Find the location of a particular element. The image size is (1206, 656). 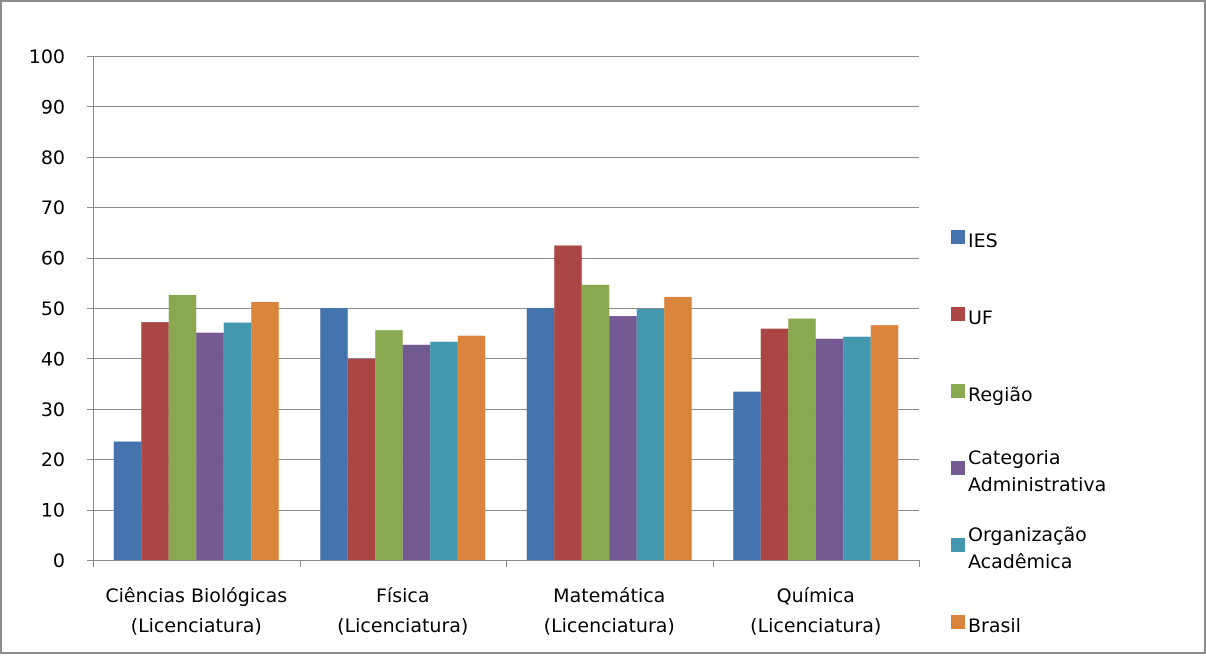

bar-região-1 is located at coordinates (389, 445).